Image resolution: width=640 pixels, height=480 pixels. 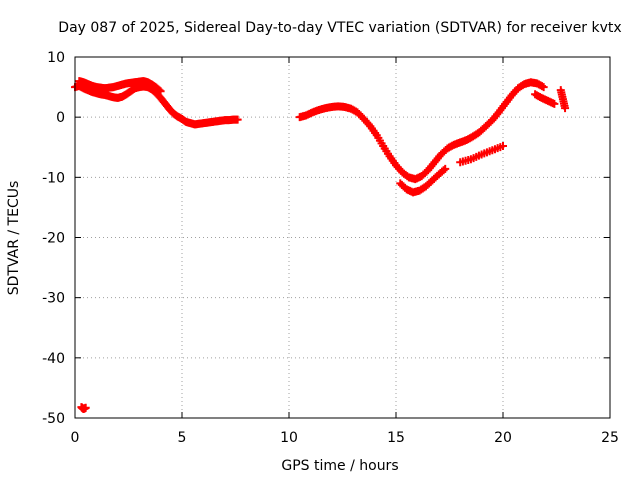 I want to click on x-tick-label: 10, so click(x=289, y=438).